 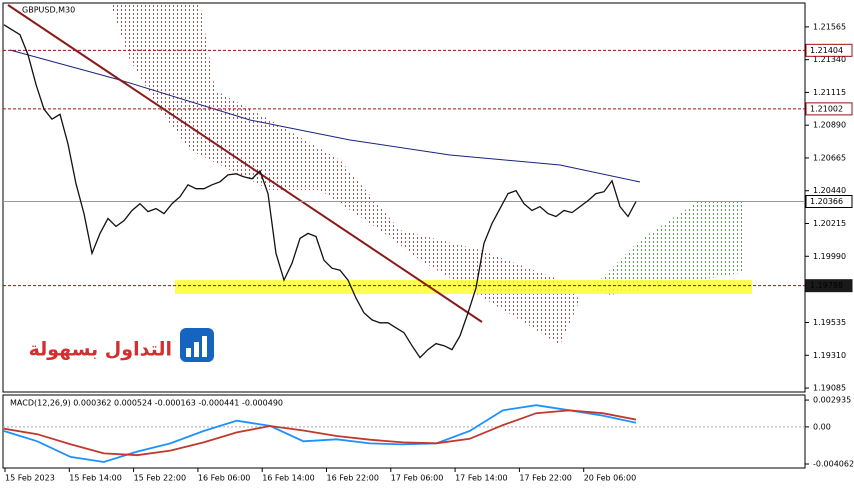 I want to click on x-tick-label: 15 Feb 14:00, so click(x=95, y=478).